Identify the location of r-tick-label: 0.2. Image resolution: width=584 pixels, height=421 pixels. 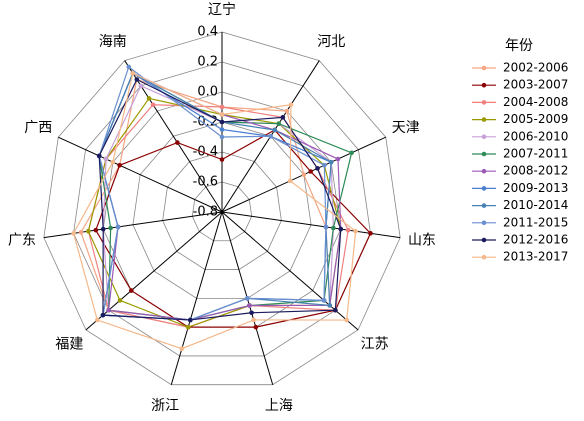
(207, 62).